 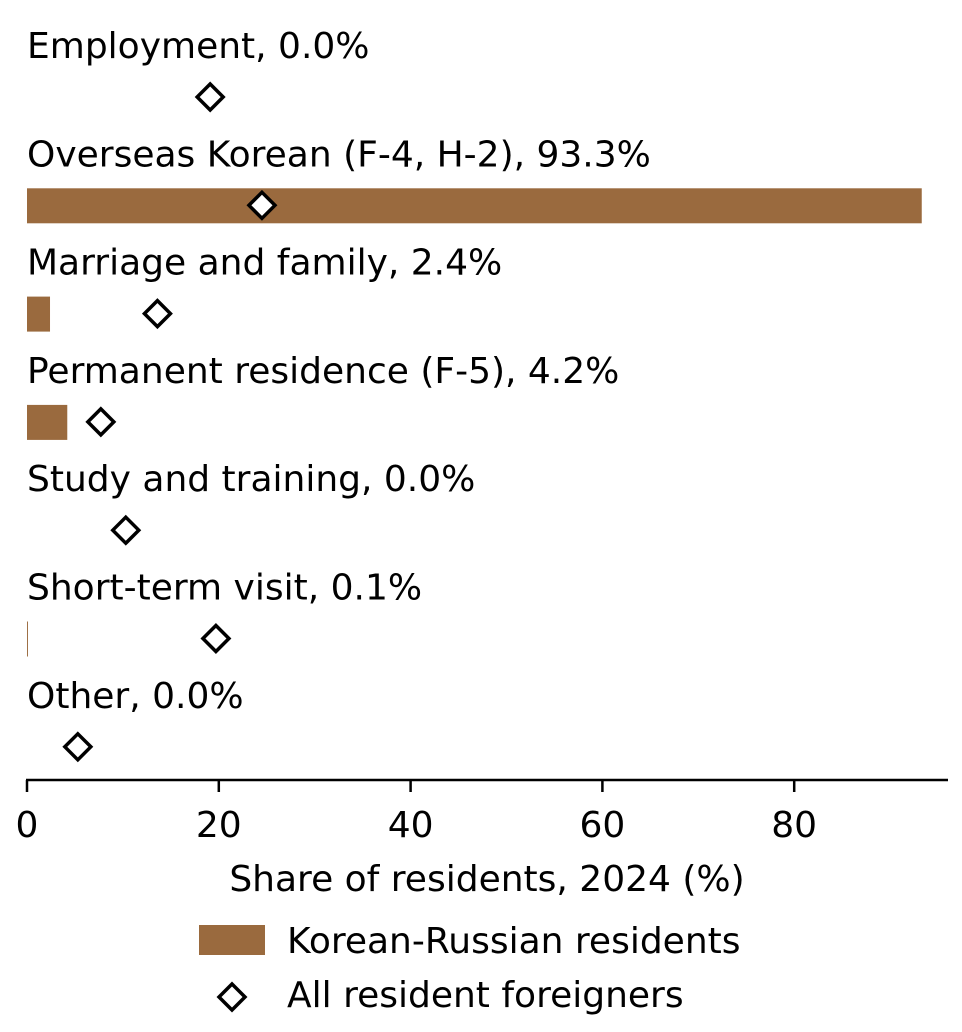 What do you see at coordinates (339, 154) in the screenshot?
I see `category-label: Overseas Korean (F-4, H-2), 93.3%` at bounding box center [339, 154].